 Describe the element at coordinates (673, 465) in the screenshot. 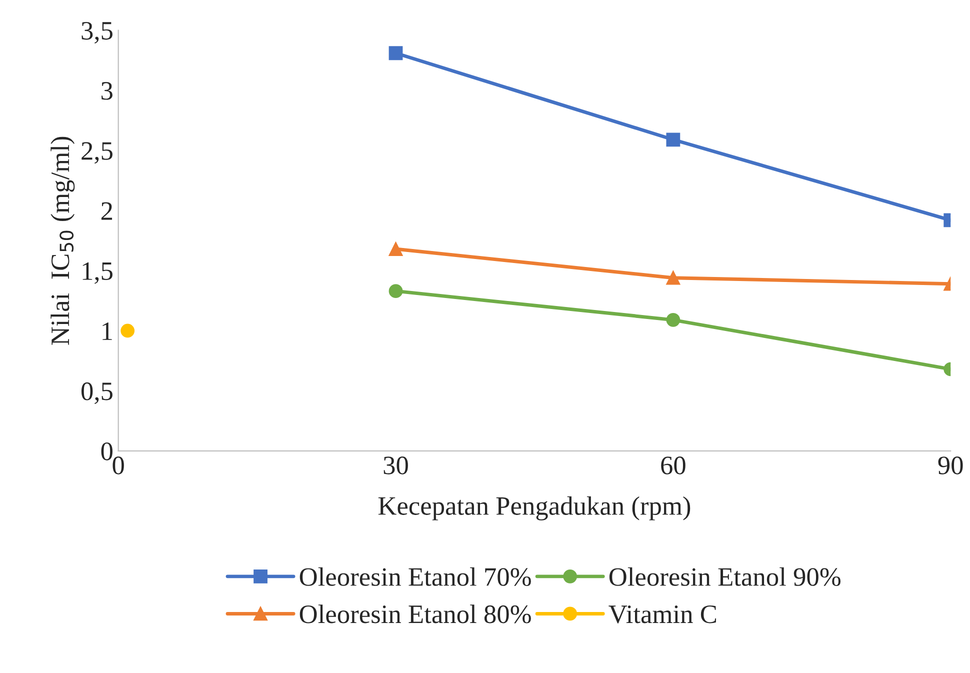

I see `x-tick-label: 60` at that location.